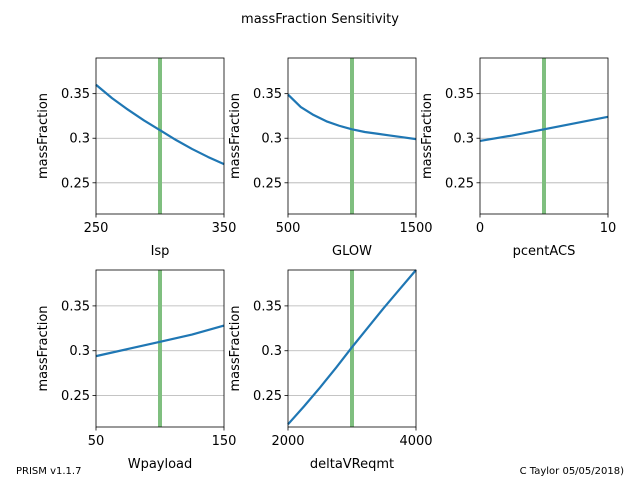 This screenshot has height=480, width=640. Describe the element at coordinates (320, 19) in the screenshot. I see `figure-title: massFraction Sensitivity` at that location.